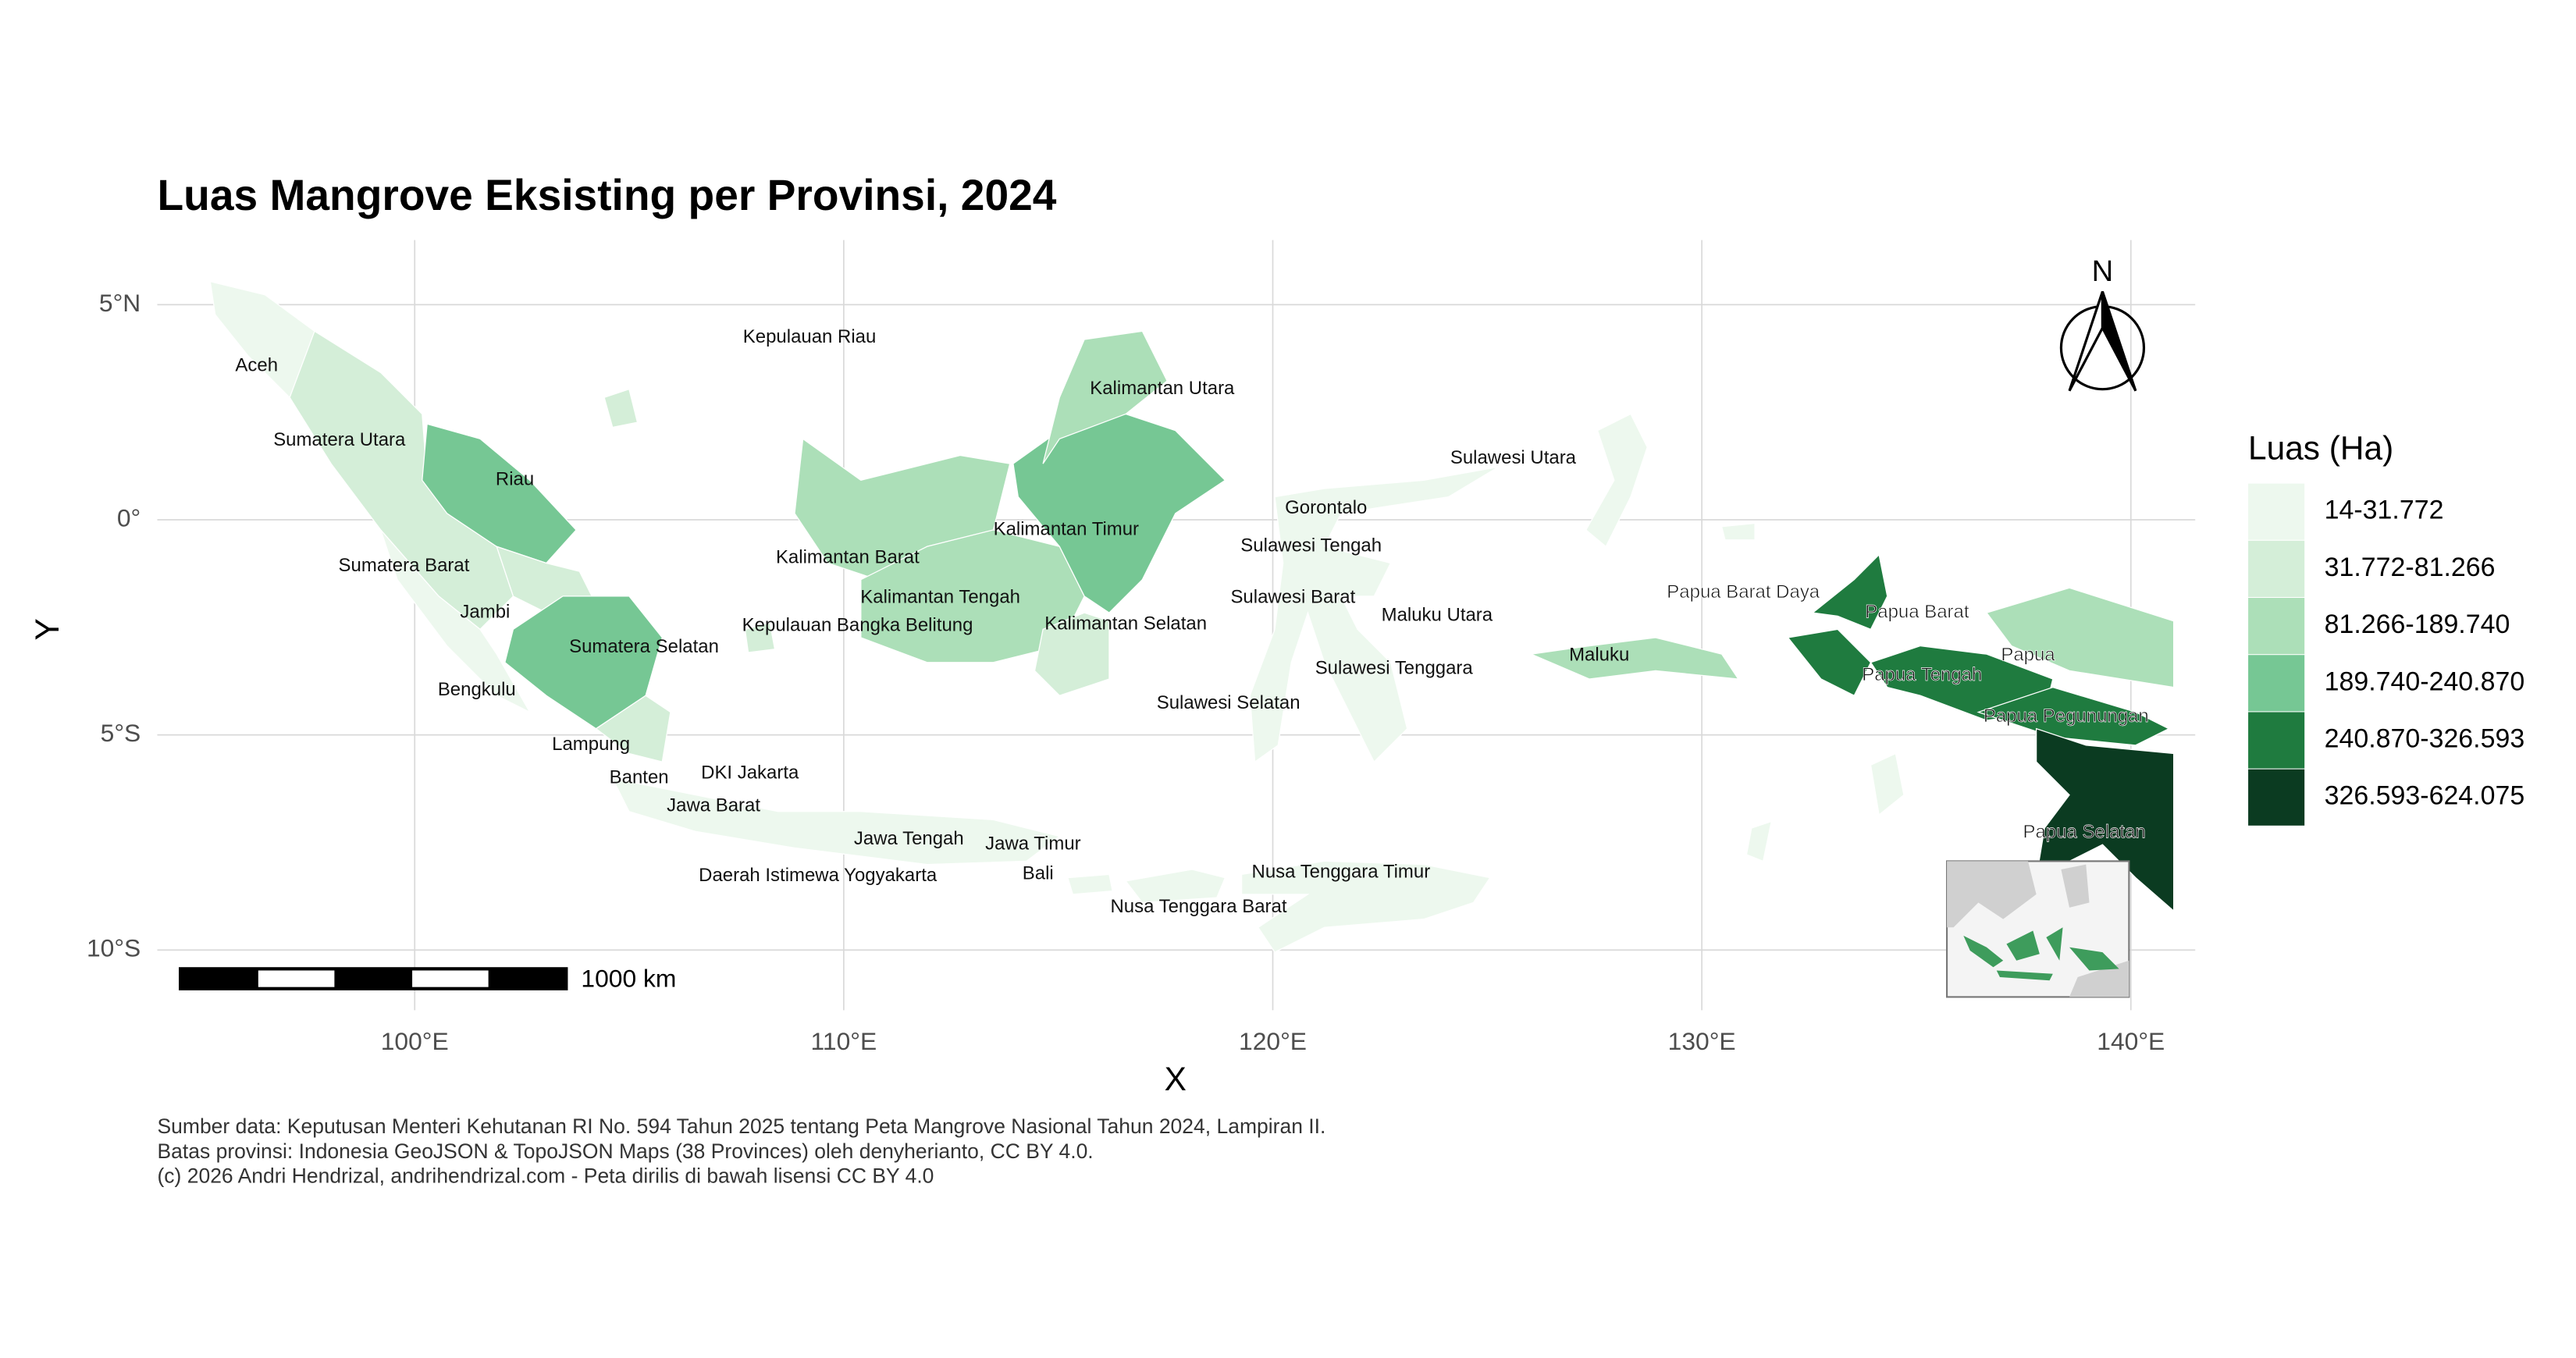  I want to click on province-label: Jawa Tengah, so click(909, 838).